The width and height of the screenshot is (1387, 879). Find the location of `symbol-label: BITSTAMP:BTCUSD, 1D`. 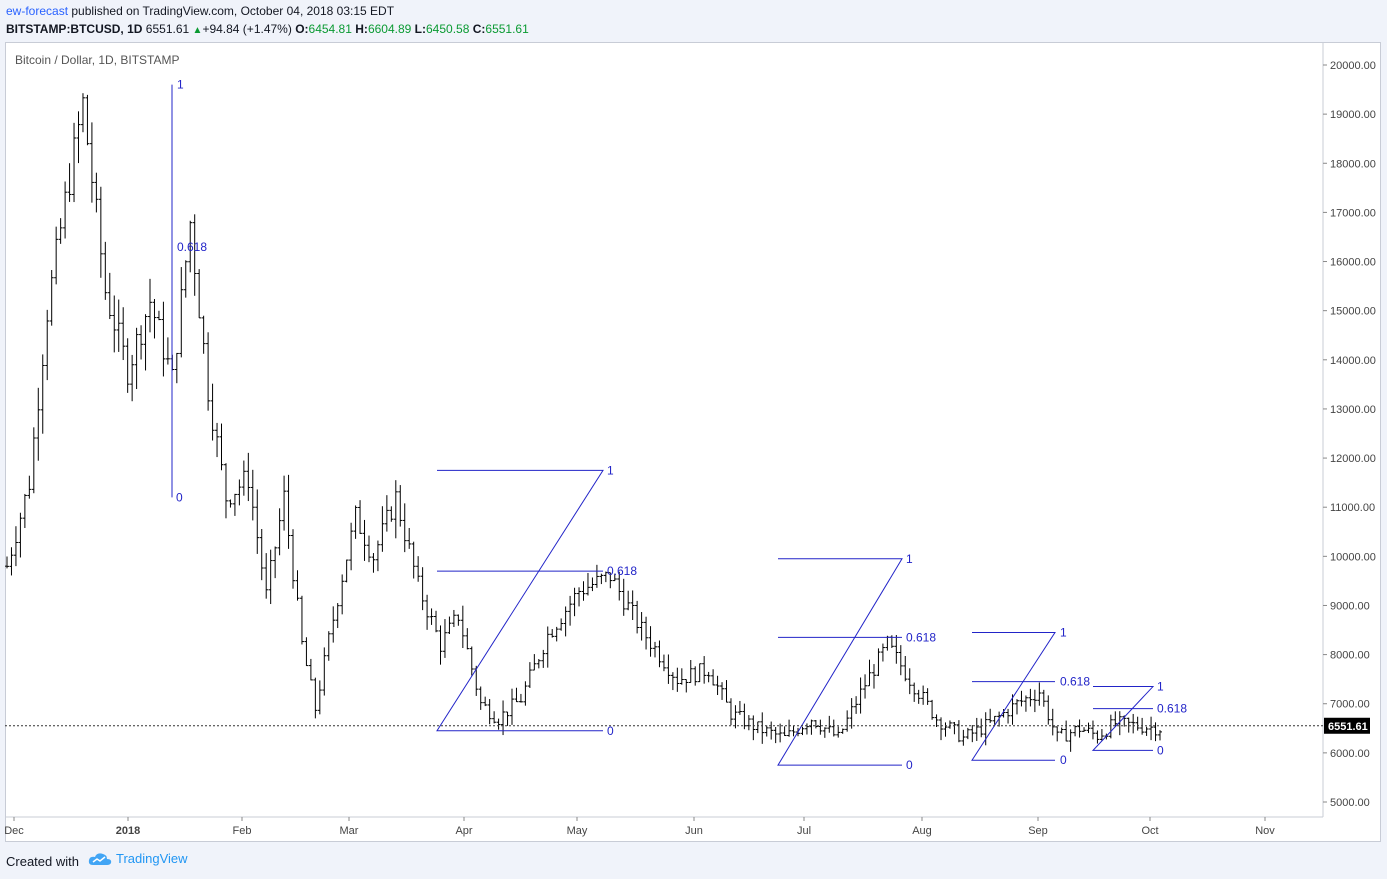

symbol-label: BITSTAMP:BTCUSD, 1D is located at coordinates (74, 29).